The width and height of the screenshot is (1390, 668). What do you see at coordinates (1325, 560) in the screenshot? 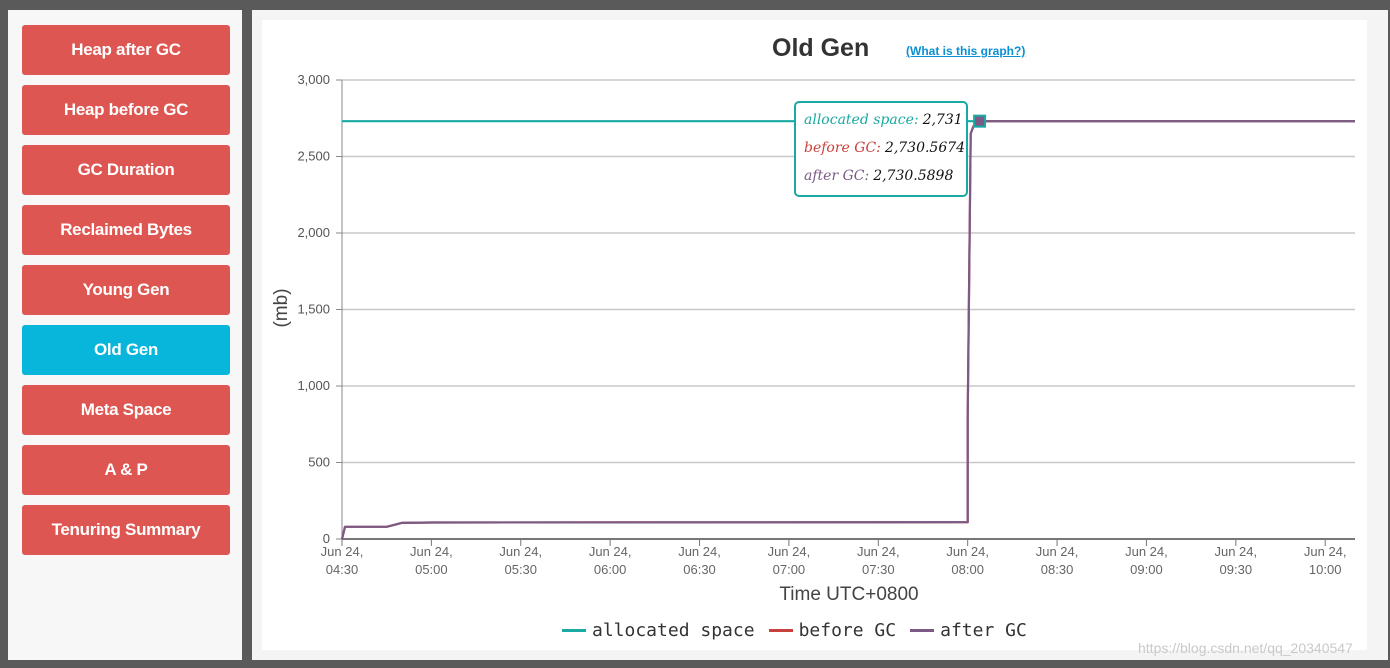
I see `x-tick-label: Jun 24, 10:00` at bounding box center [1325, 560].